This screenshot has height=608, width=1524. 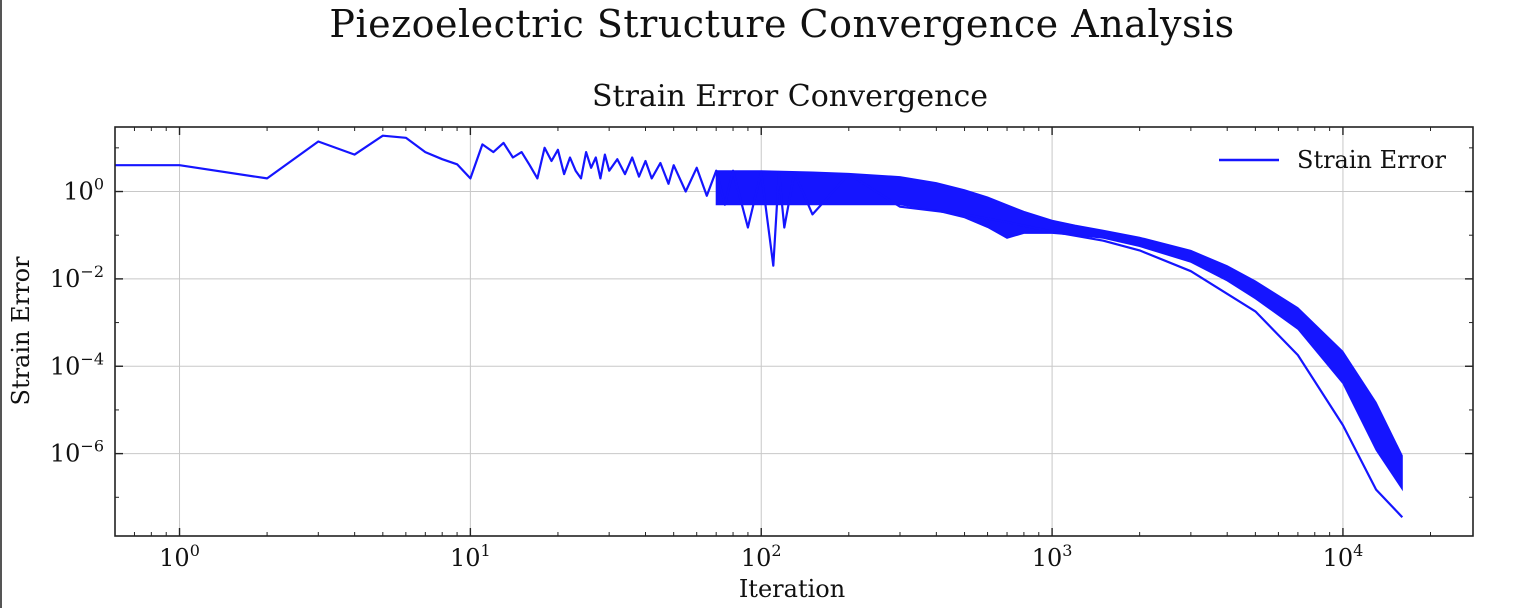 What do you see at coordinates (92, 271) in the screenshot?
I see `y-tick-exponent: −2` at bounding box center [92, 271].